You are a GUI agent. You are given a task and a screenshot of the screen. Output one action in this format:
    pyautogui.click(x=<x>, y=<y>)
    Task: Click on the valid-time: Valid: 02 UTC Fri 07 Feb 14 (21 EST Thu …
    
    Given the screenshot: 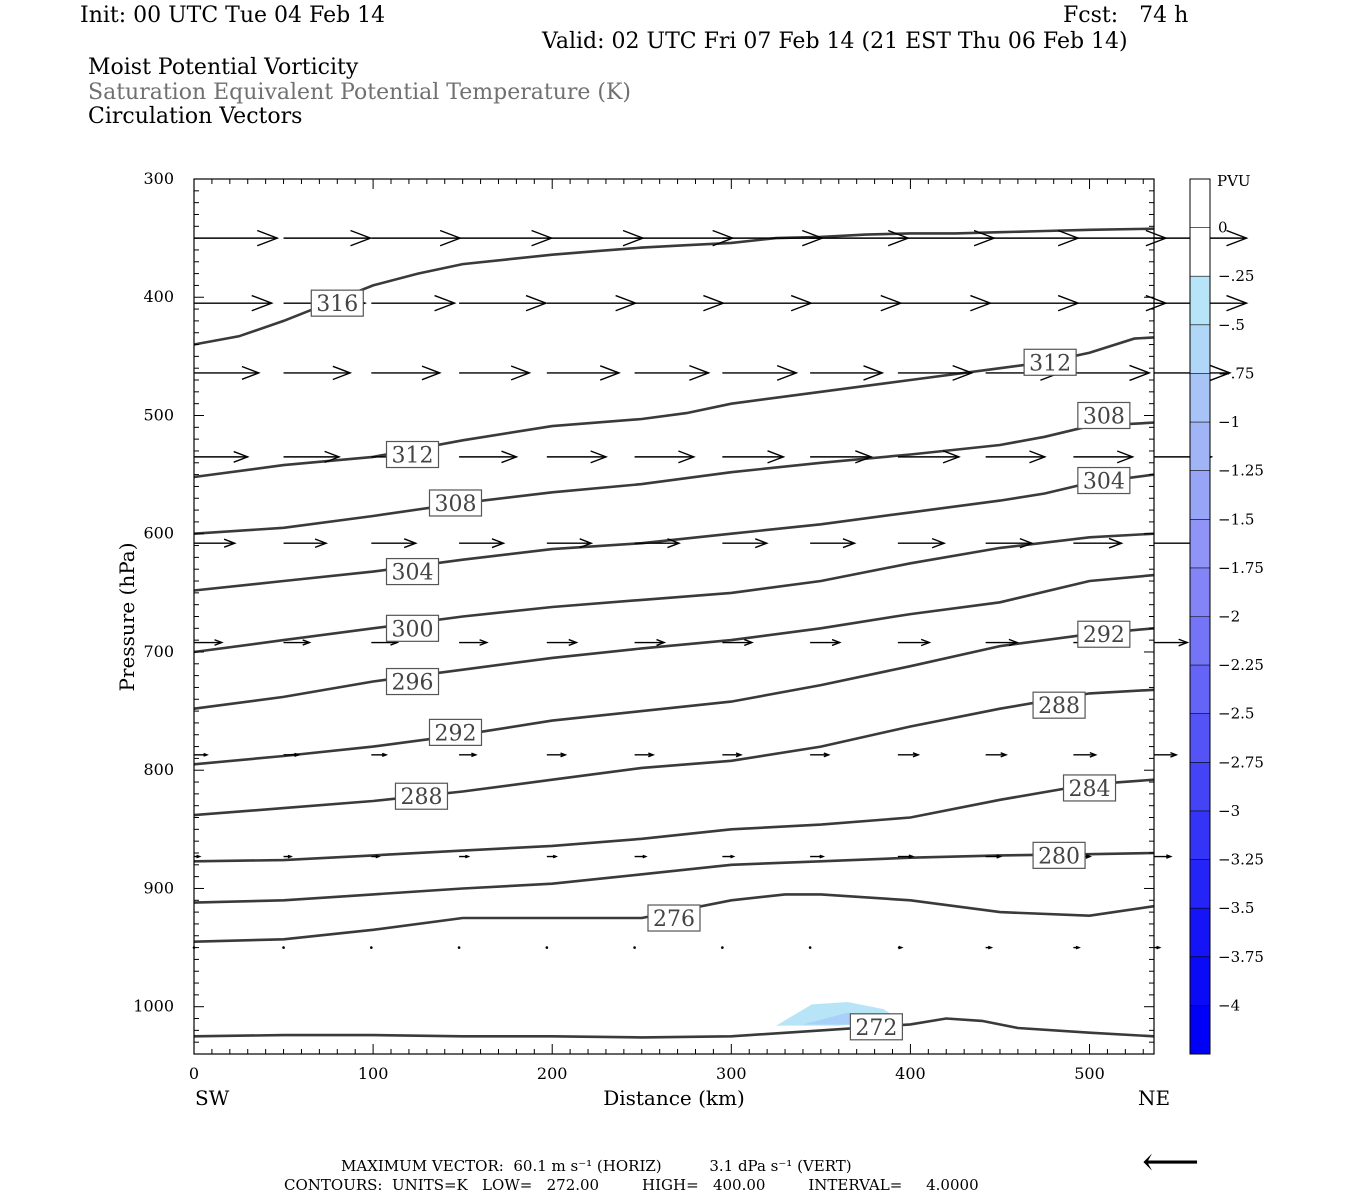 What is the action you would take?
    pyautogui.click(x=835, y=41)
    